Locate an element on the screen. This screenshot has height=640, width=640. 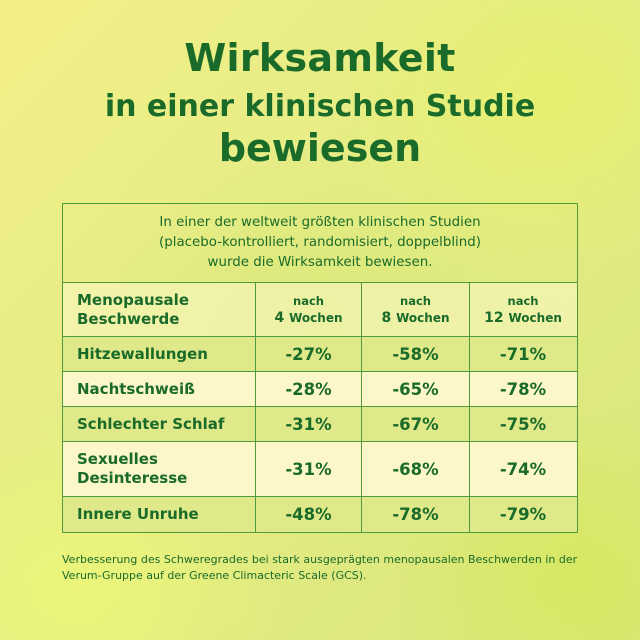
row-value: -48% is located at coordinates (308, 514).